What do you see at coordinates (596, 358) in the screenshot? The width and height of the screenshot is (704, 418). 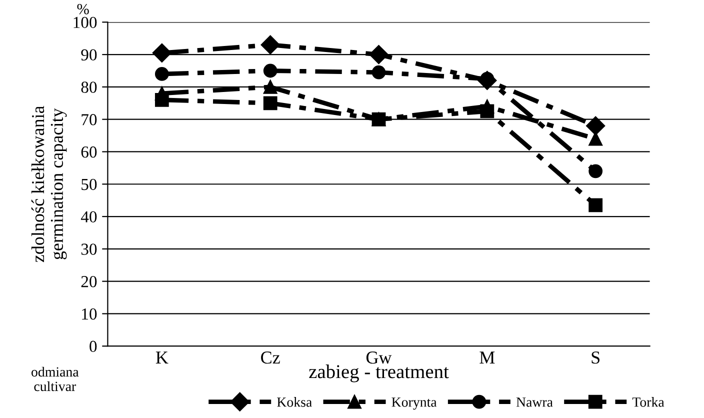 I see `x-tick-label: S` at bounding box center [596, 358].